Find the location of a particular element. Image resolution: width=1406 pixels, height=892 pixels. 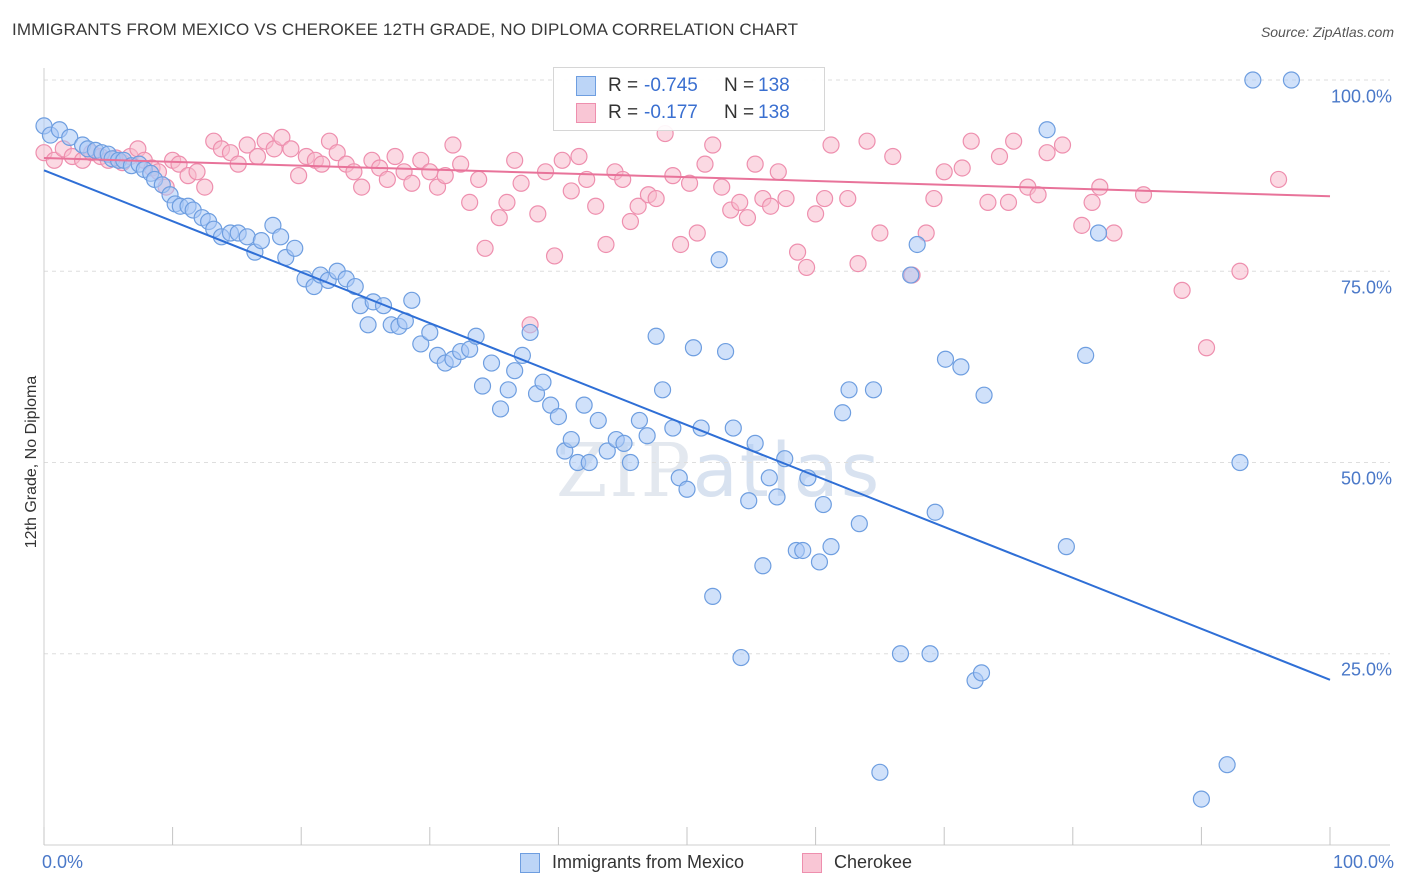

legend-row-cherokee: R = -0.177 N = 138 is located at coordinates (683, 113).